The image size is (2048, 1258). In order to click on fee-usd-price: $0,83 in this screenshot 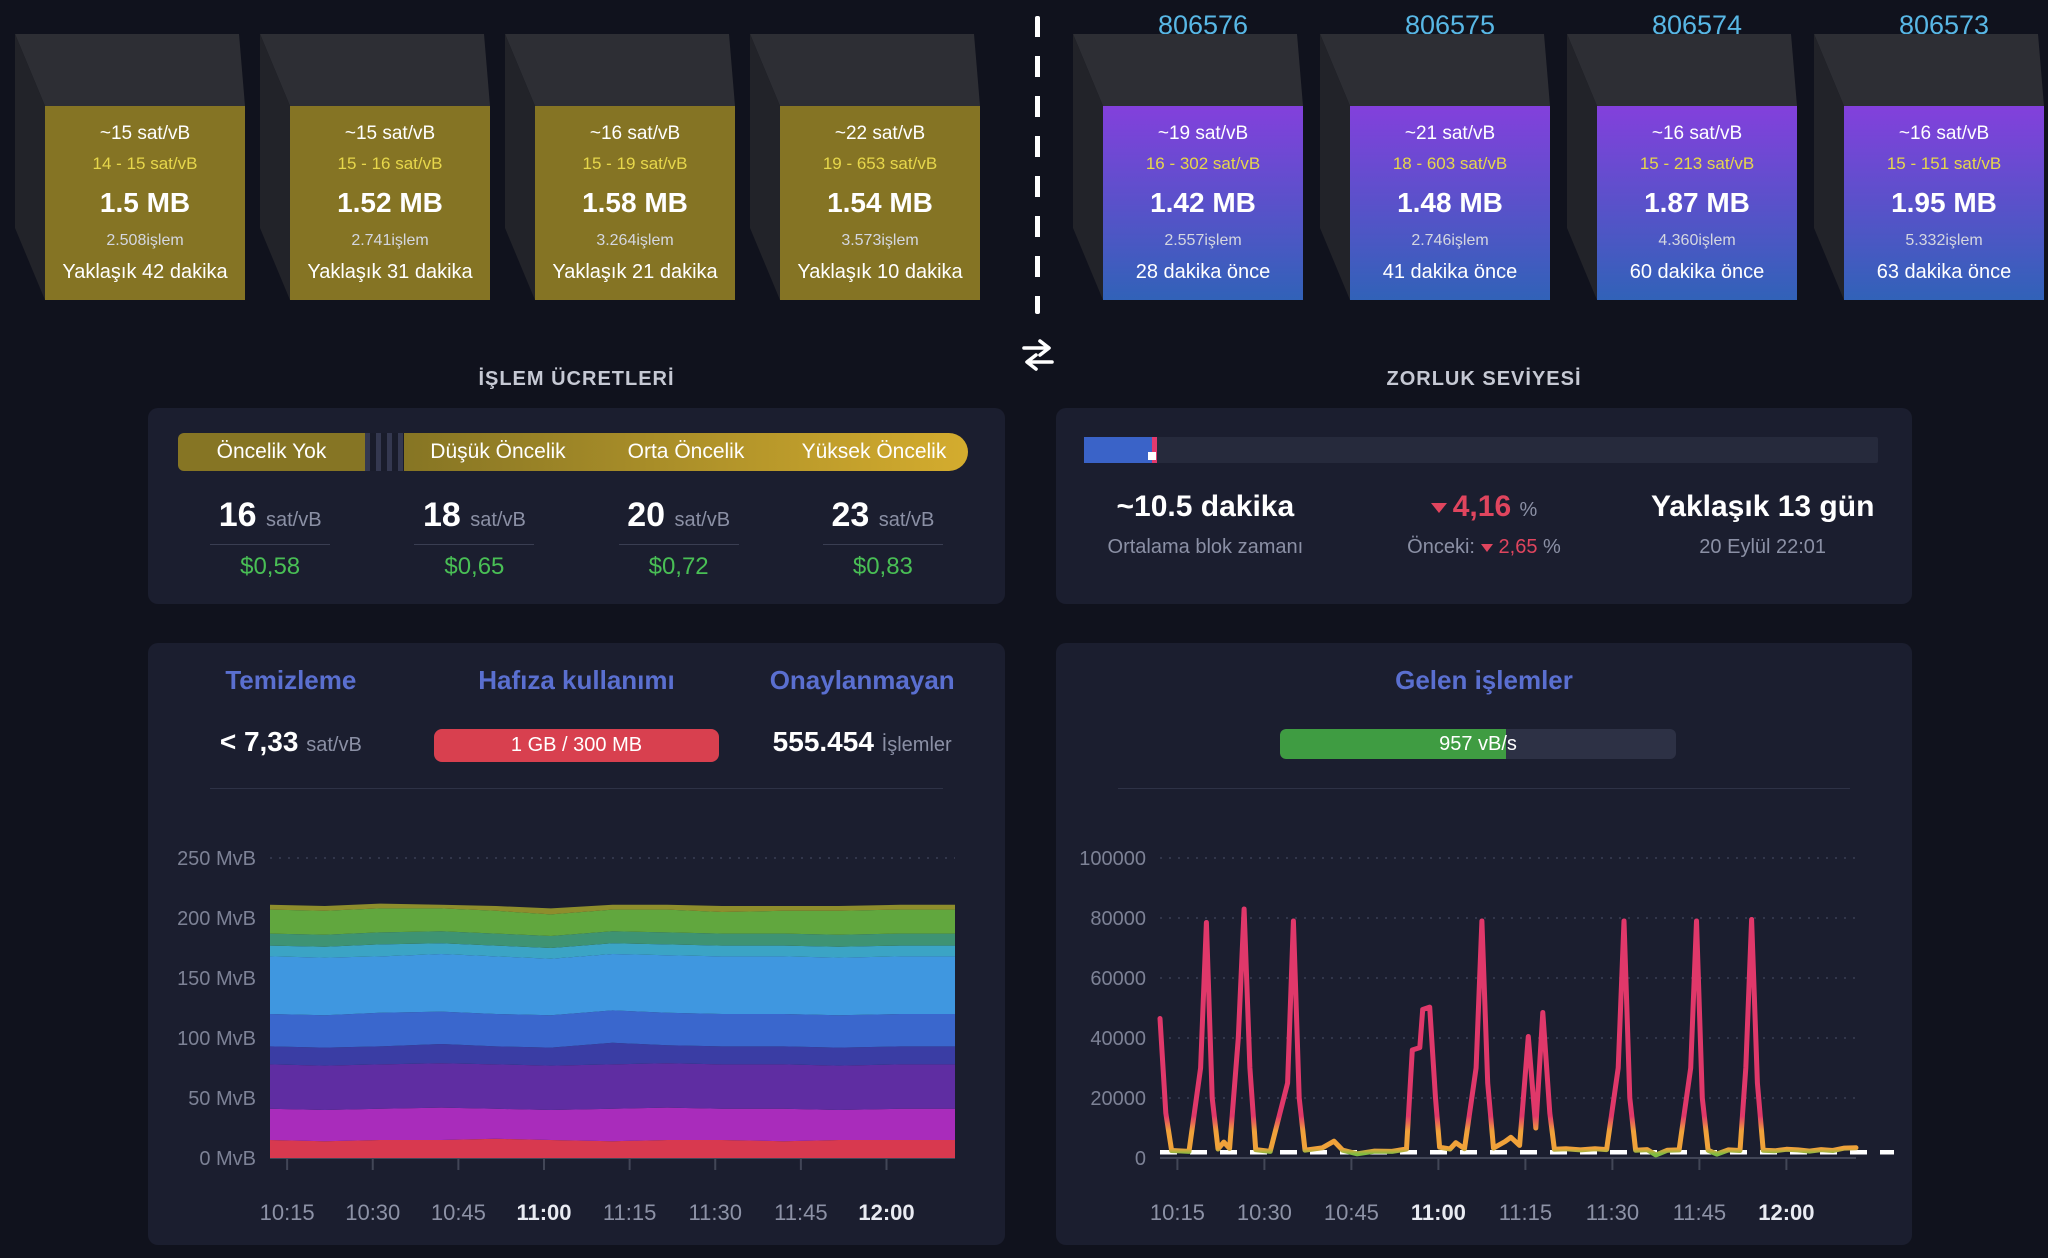, I will do `click(882, 566)`.